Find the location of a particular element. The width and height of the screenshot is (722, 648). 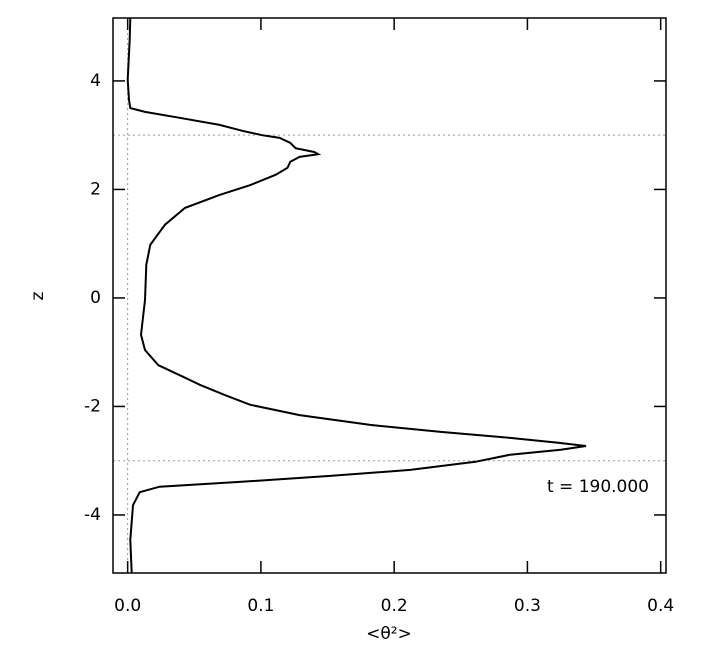

x-tick-label: 0.3 is located at coordinates (527, 606).